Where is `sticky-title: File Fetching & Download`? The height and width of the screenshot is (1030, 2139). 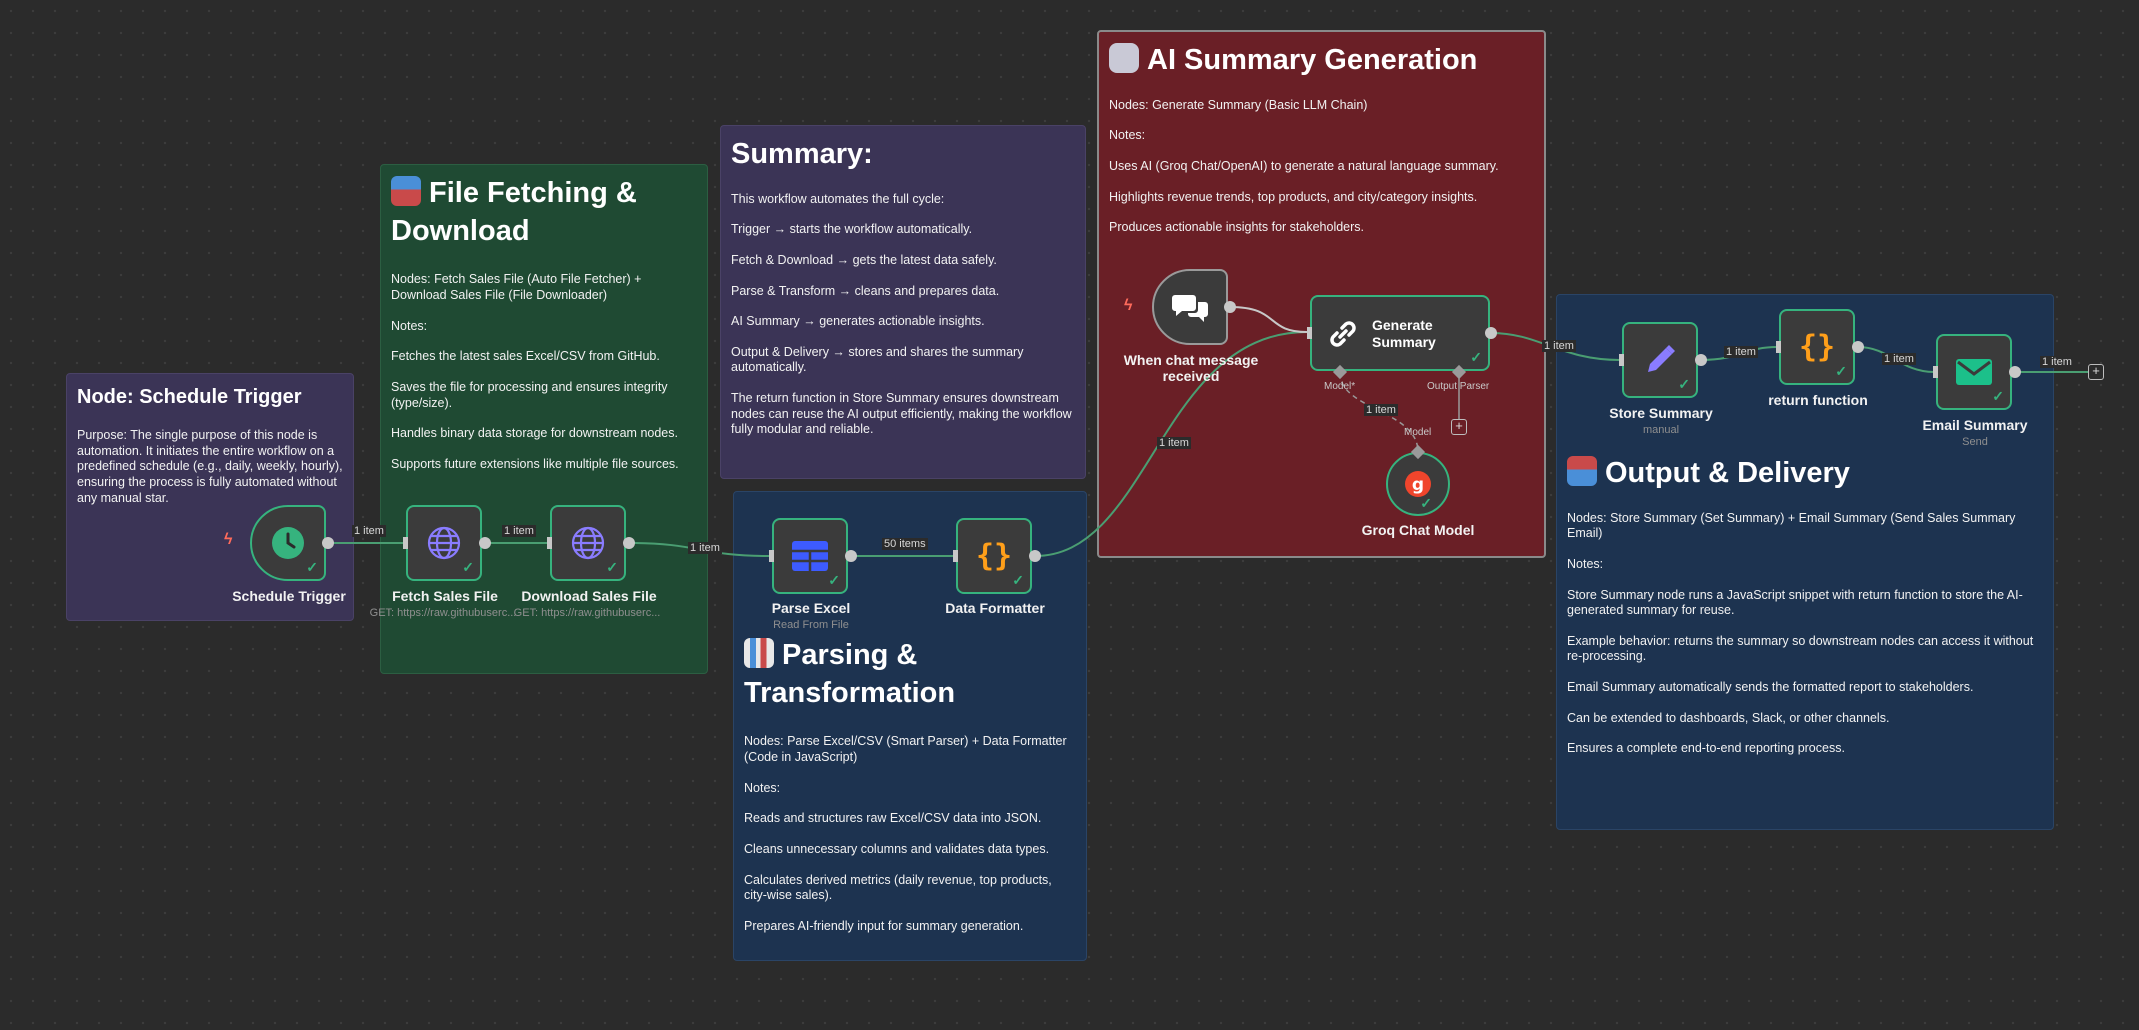
sticky-title: File Fetching & Download is located at coordinates (514, 211).